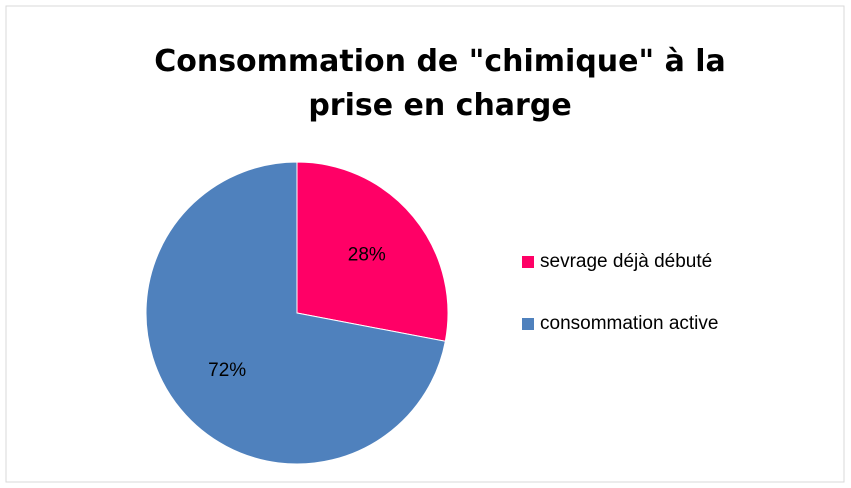  Describe the element at coordinates (367, 254) in the screenshot. I see `data-label: 28%` at that location.